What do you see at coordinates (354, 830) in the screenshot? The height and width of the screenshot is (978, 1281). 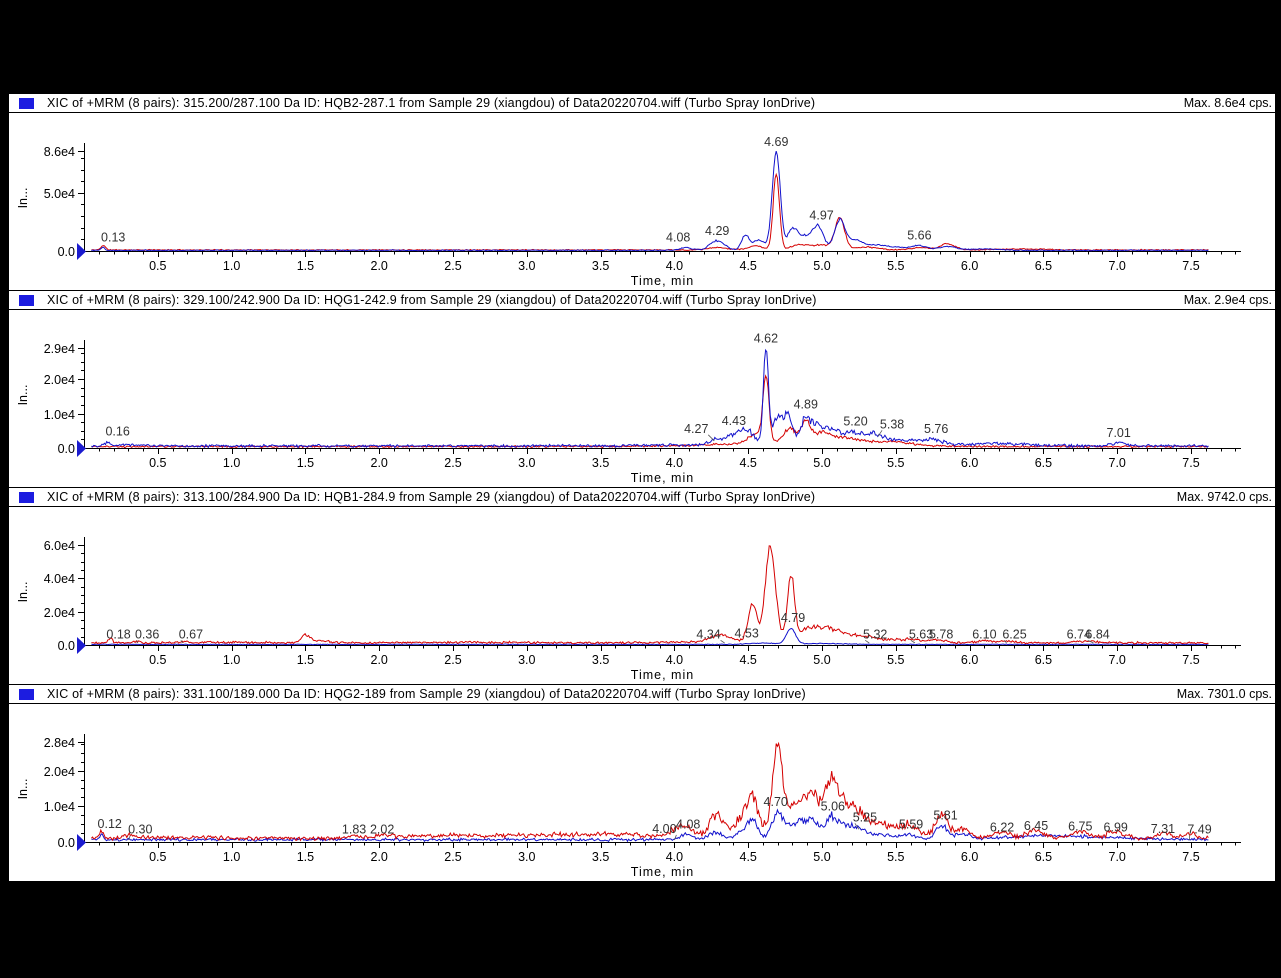 I see `peak-label: 1.83` at bounding box center [354, 830].